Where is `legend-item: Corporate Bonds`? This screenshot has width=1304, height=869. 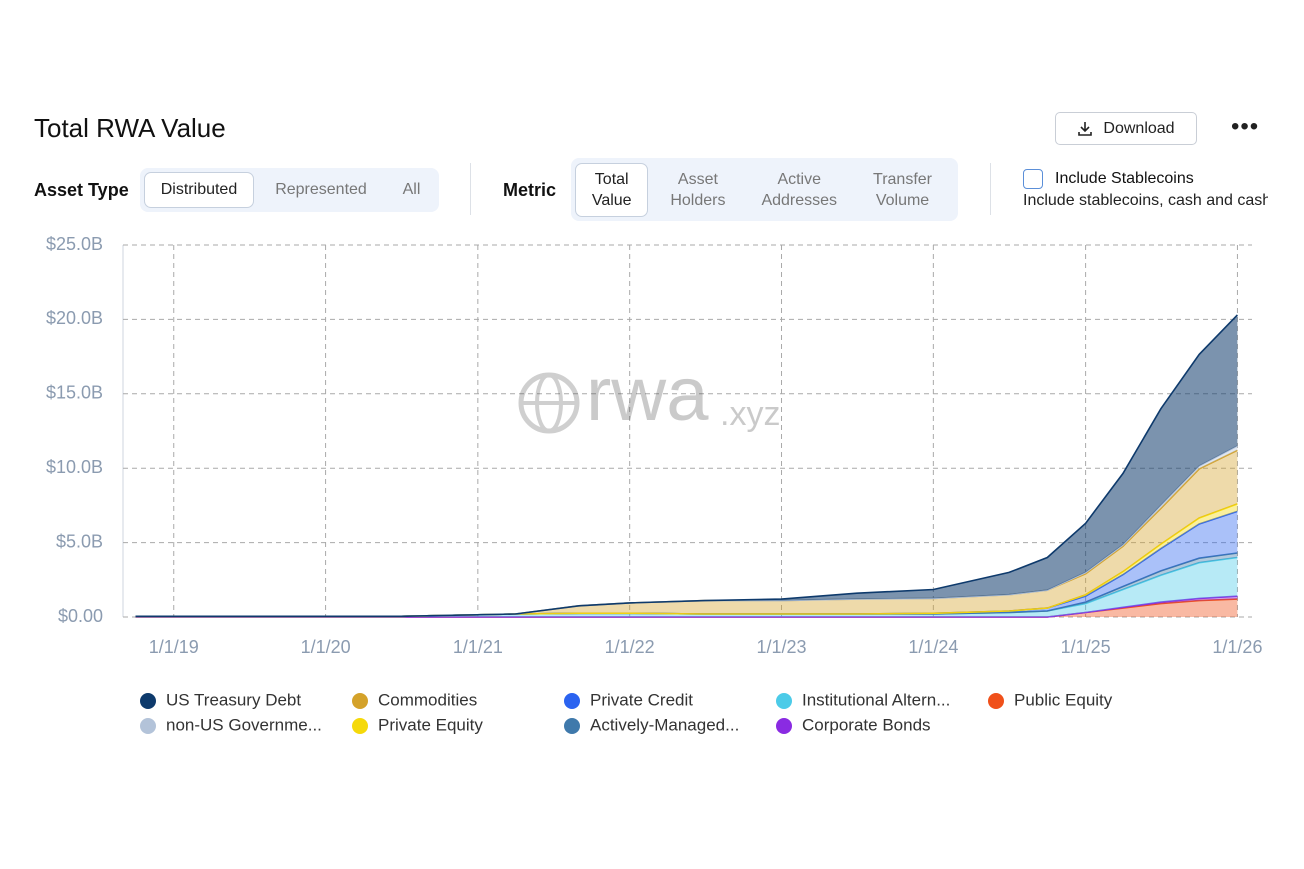
legend-item: Corporate Bonds is located at coordinates (853, 724).